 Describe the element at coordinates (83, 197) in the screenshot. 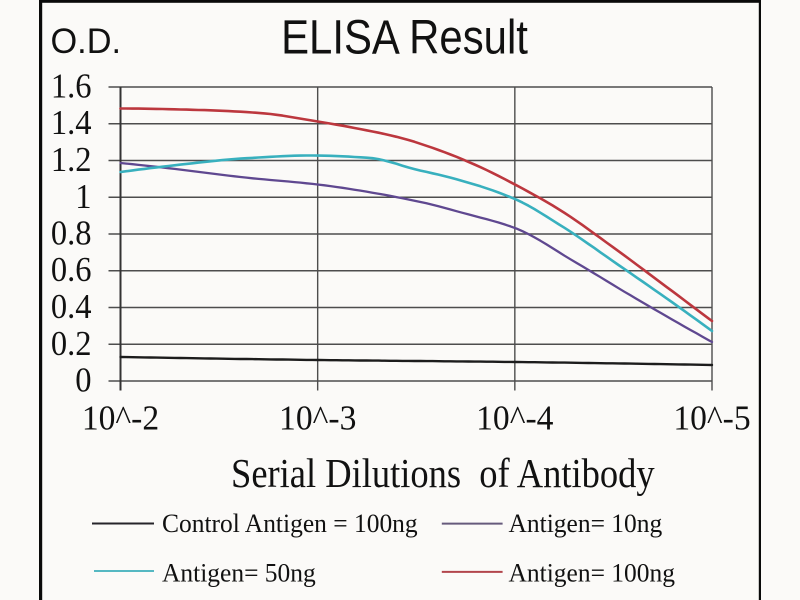

I see `svg-text: 1` at that location.